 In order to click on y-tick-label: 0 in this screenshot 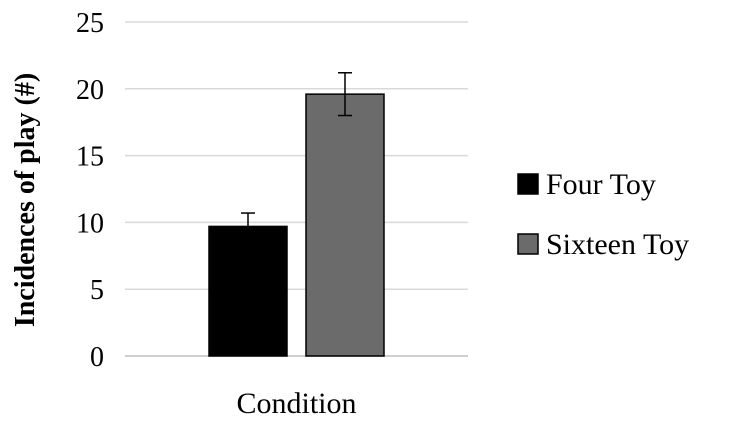, I will do `click(97, 357)`.